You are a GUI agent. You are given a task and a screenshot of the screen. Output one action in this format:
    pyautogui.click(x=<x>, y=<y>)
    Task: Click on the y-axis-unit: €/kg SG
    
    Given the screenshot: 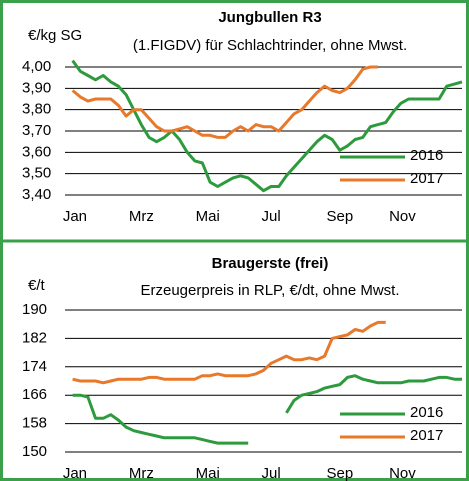 What is the action you would take?
    pyautogui.click(x=55, y=35)
    